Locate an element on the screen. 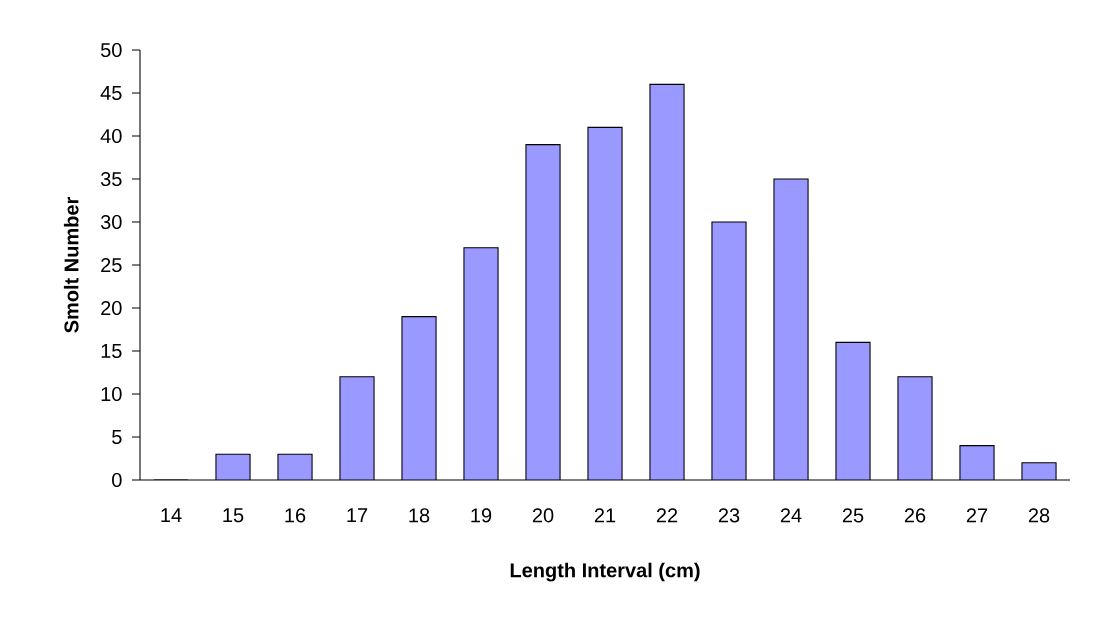 The height and width of the screenshot is (619, 1094). x-tick-label: 19 is located at coordinates (481, 515).